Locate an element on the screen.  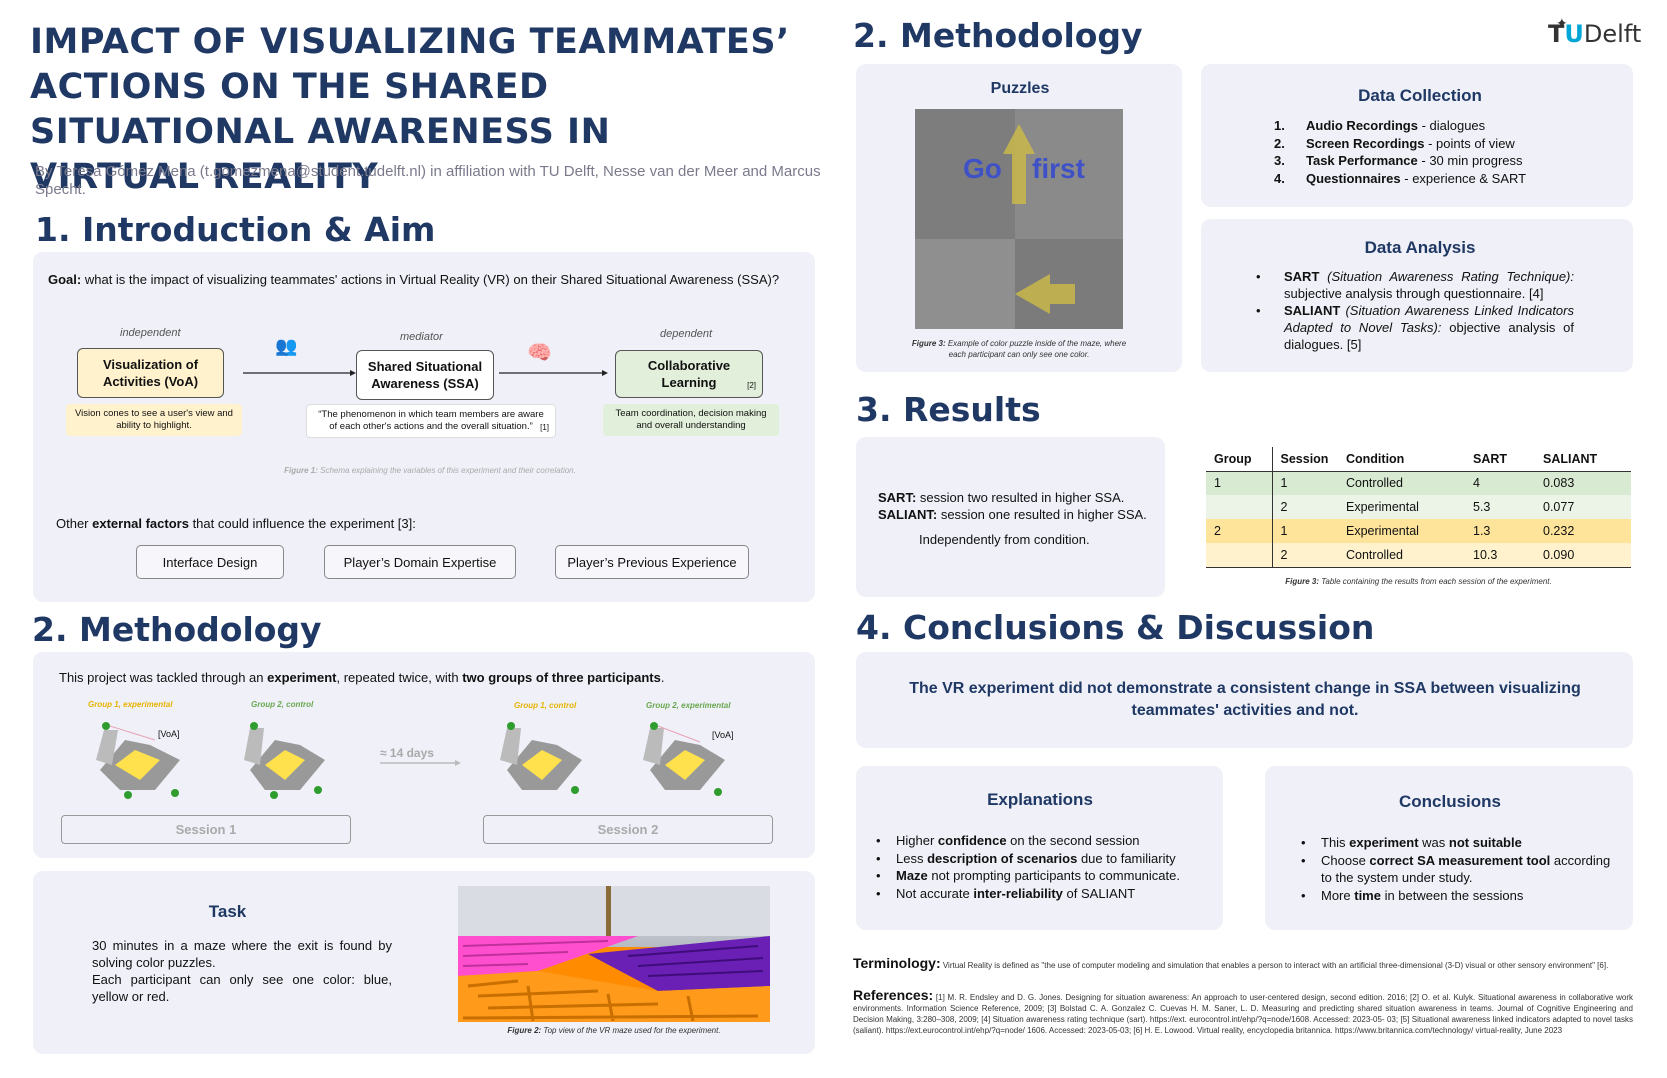
puzzle-first-text: first is located at coordinates (1058, 168).